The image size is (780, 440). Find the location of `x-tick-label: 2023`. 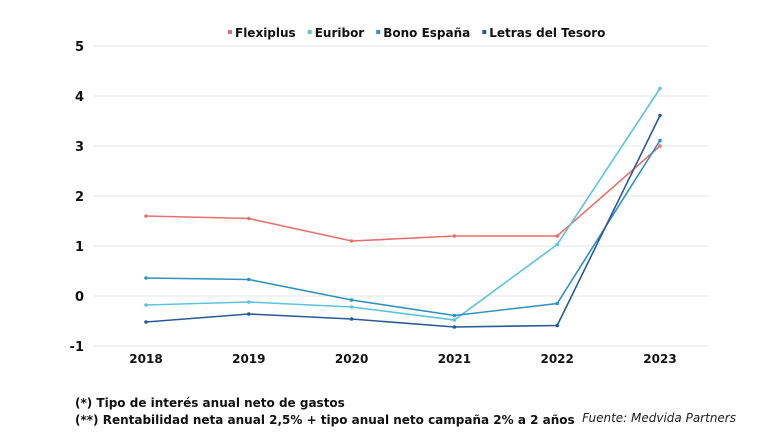

x-tick-label: 2023 is located at coordinates (659, 359).